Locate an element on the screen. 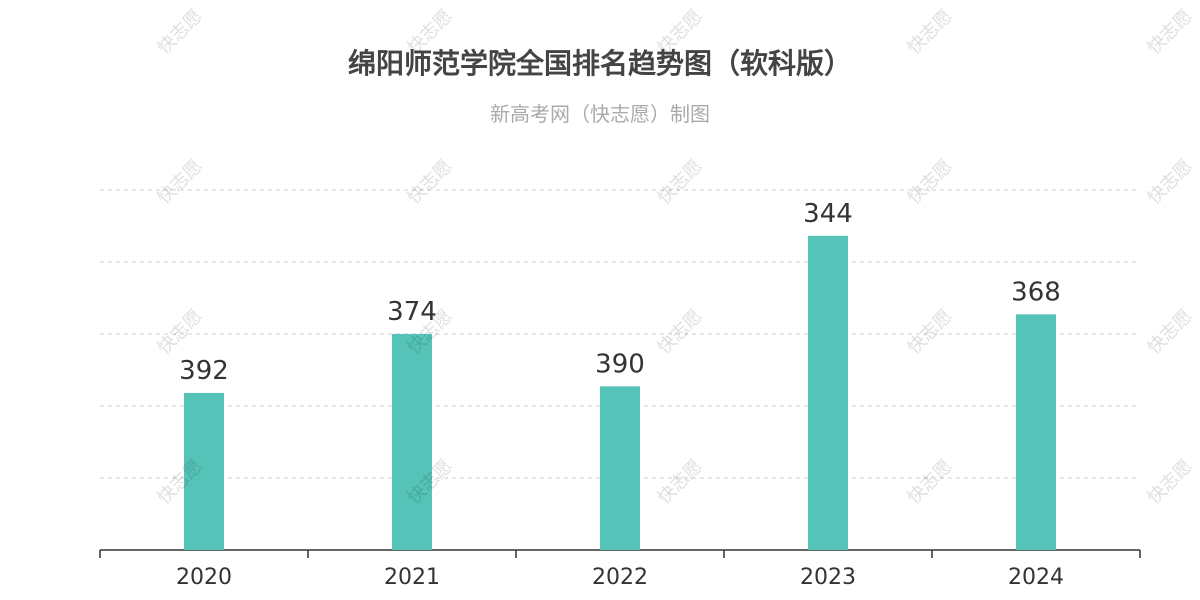 The image size is (1200, 600). x-tick-label-2024: 2024 is located at coordinates (1036, 577).